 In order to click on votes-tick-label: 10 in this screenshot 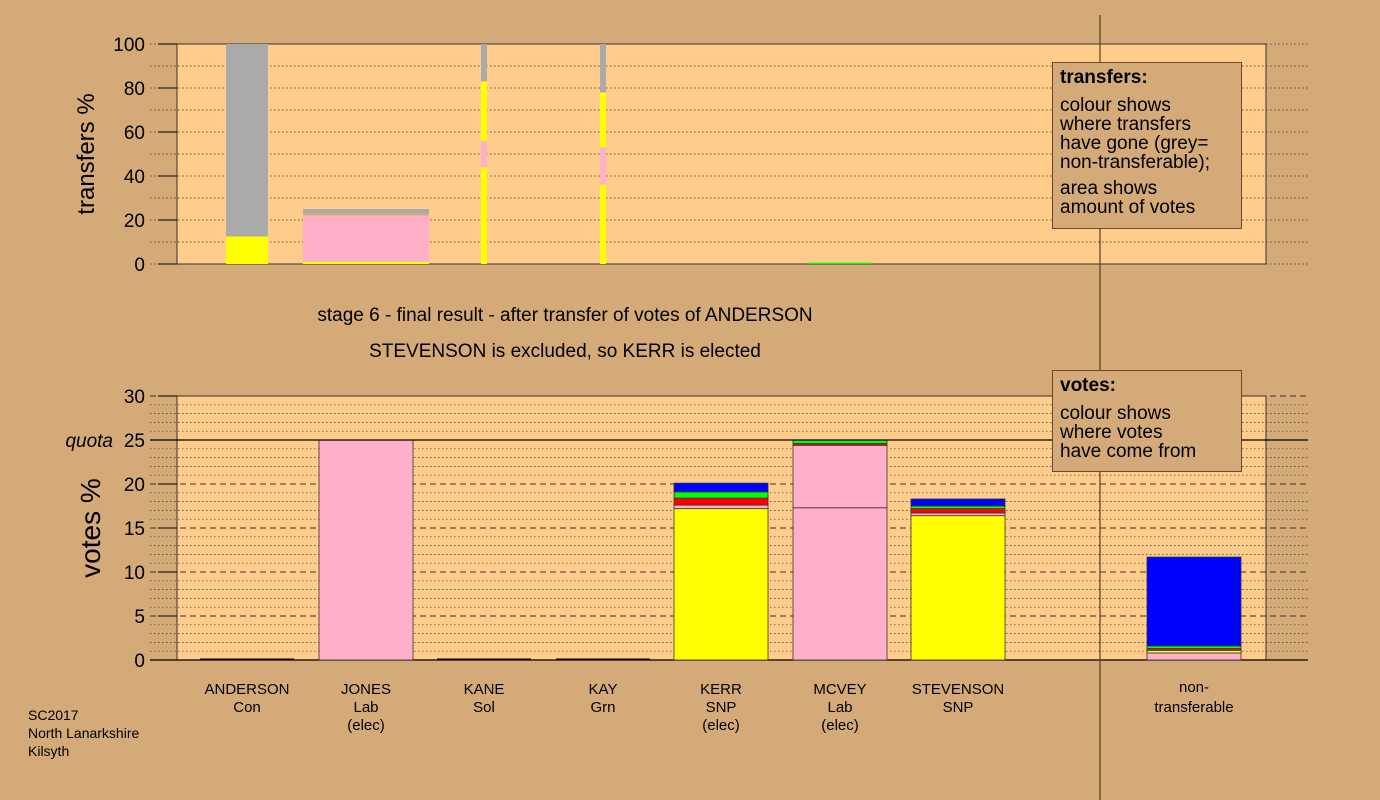, I will do `click(134, 573)`.